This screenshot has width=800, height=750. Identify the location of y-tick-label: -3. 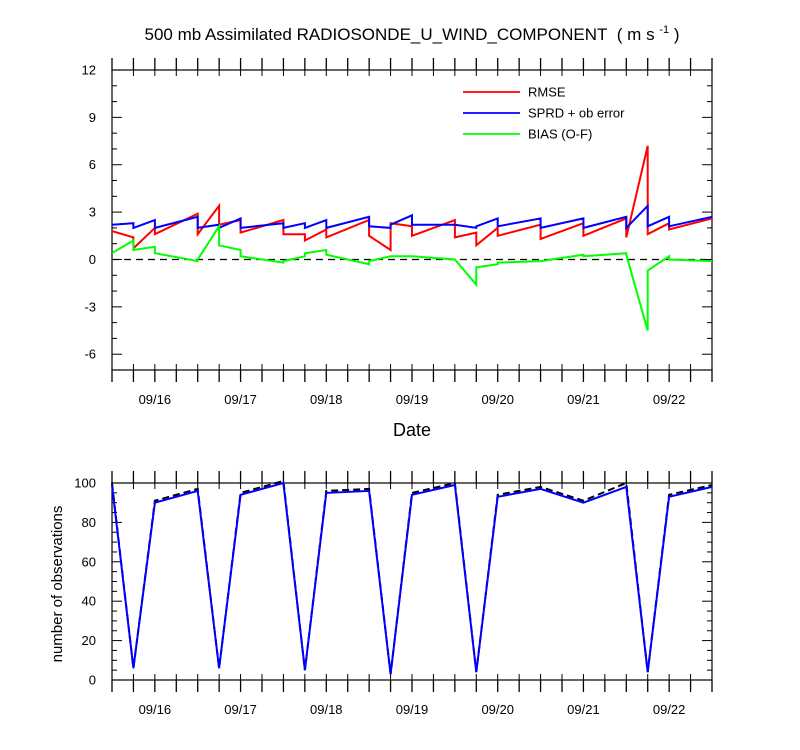
(90, 306).